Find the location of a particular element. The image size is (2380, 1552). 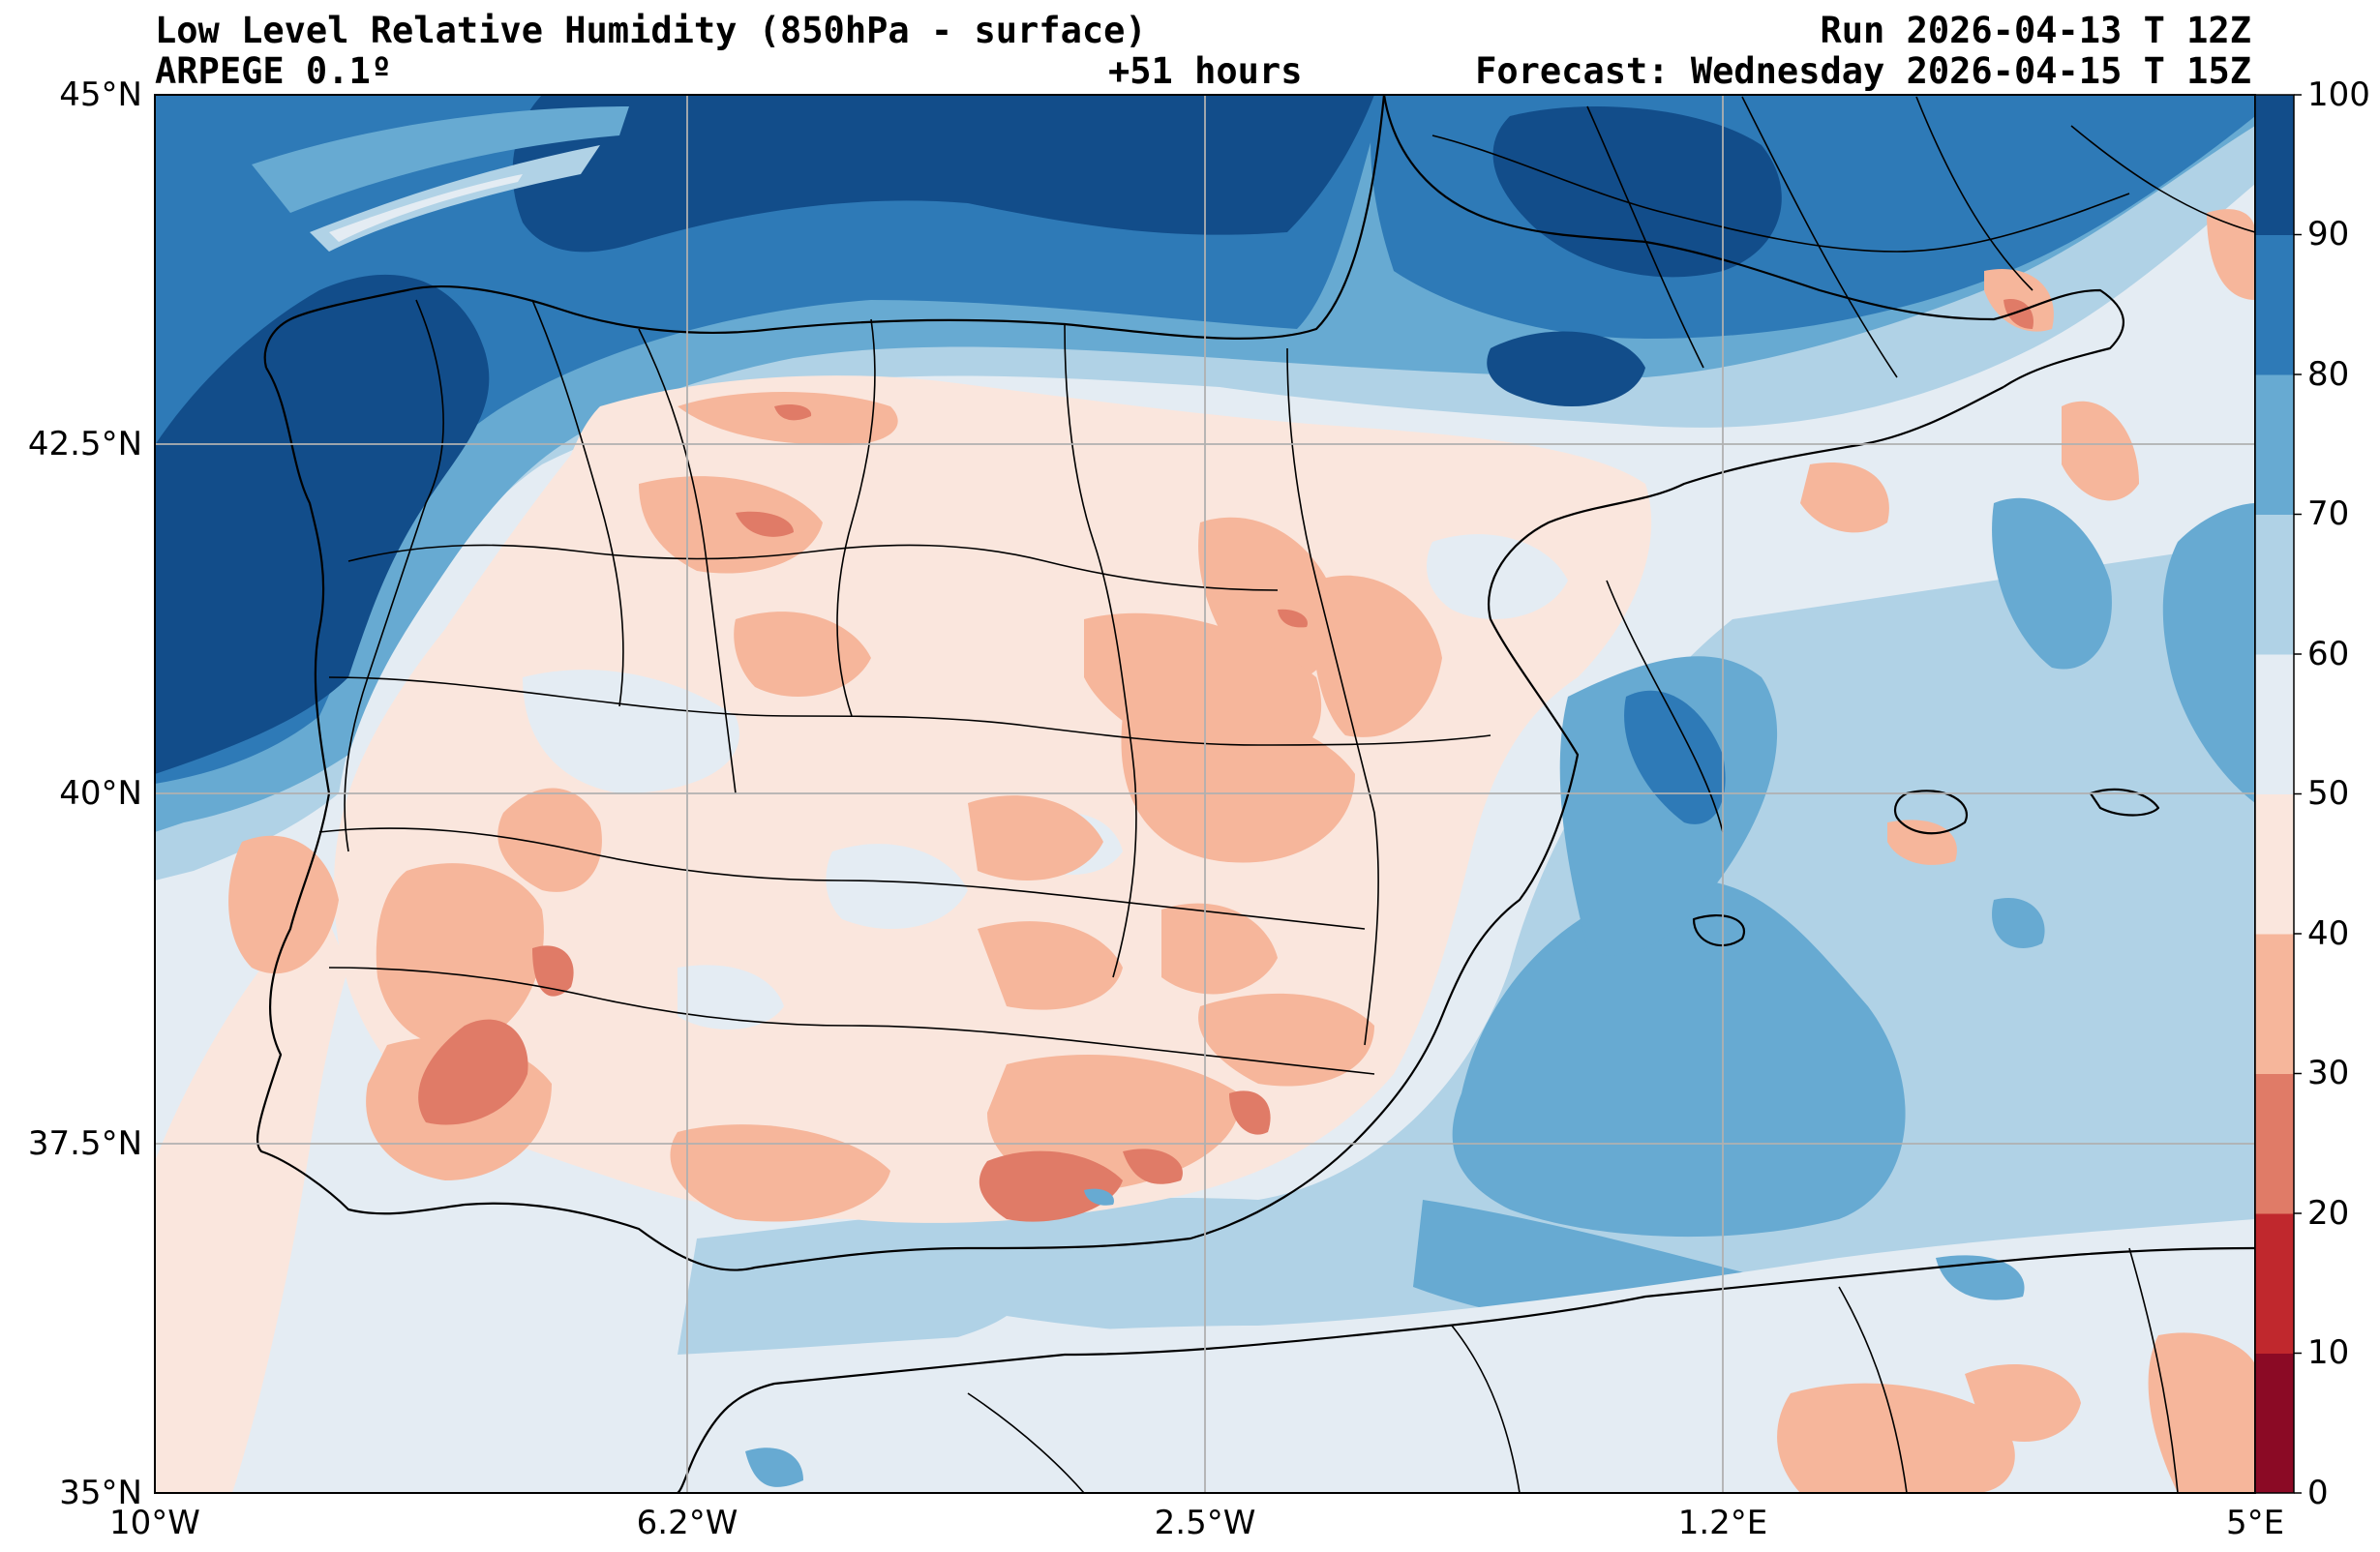

colorbar-tick-0: 0 is located at coordinates (2318, 1493).